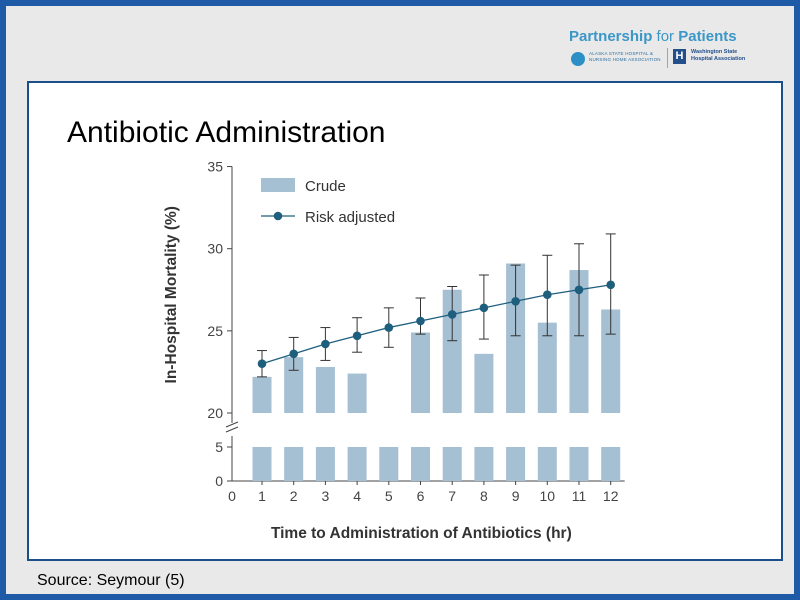 This screenshot has width=800, height=600. What do you see at coordinates (484, 496) in the screenshot?
I see `x-tick-label: 8` at bounding box center [484, 496].